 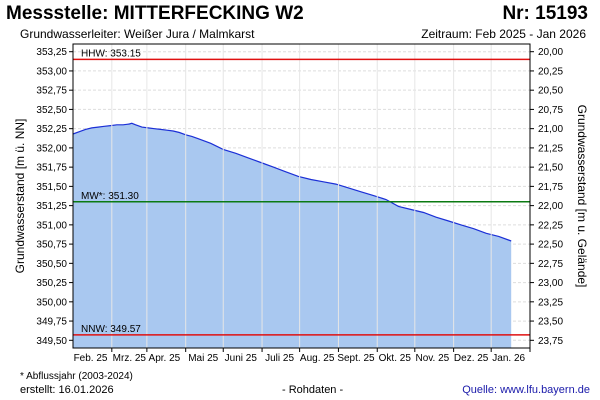 I want to click on y-tick-label-right: 20,25, so click(x=550, y=71).